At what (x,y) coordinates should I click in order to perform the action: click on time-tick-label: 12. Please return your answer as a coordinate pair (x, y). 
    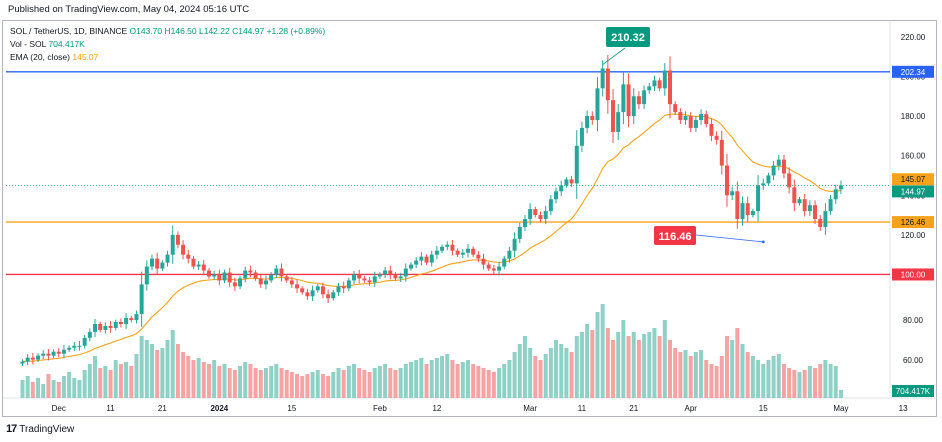
    Looking at the image, I should click on (436, 408).